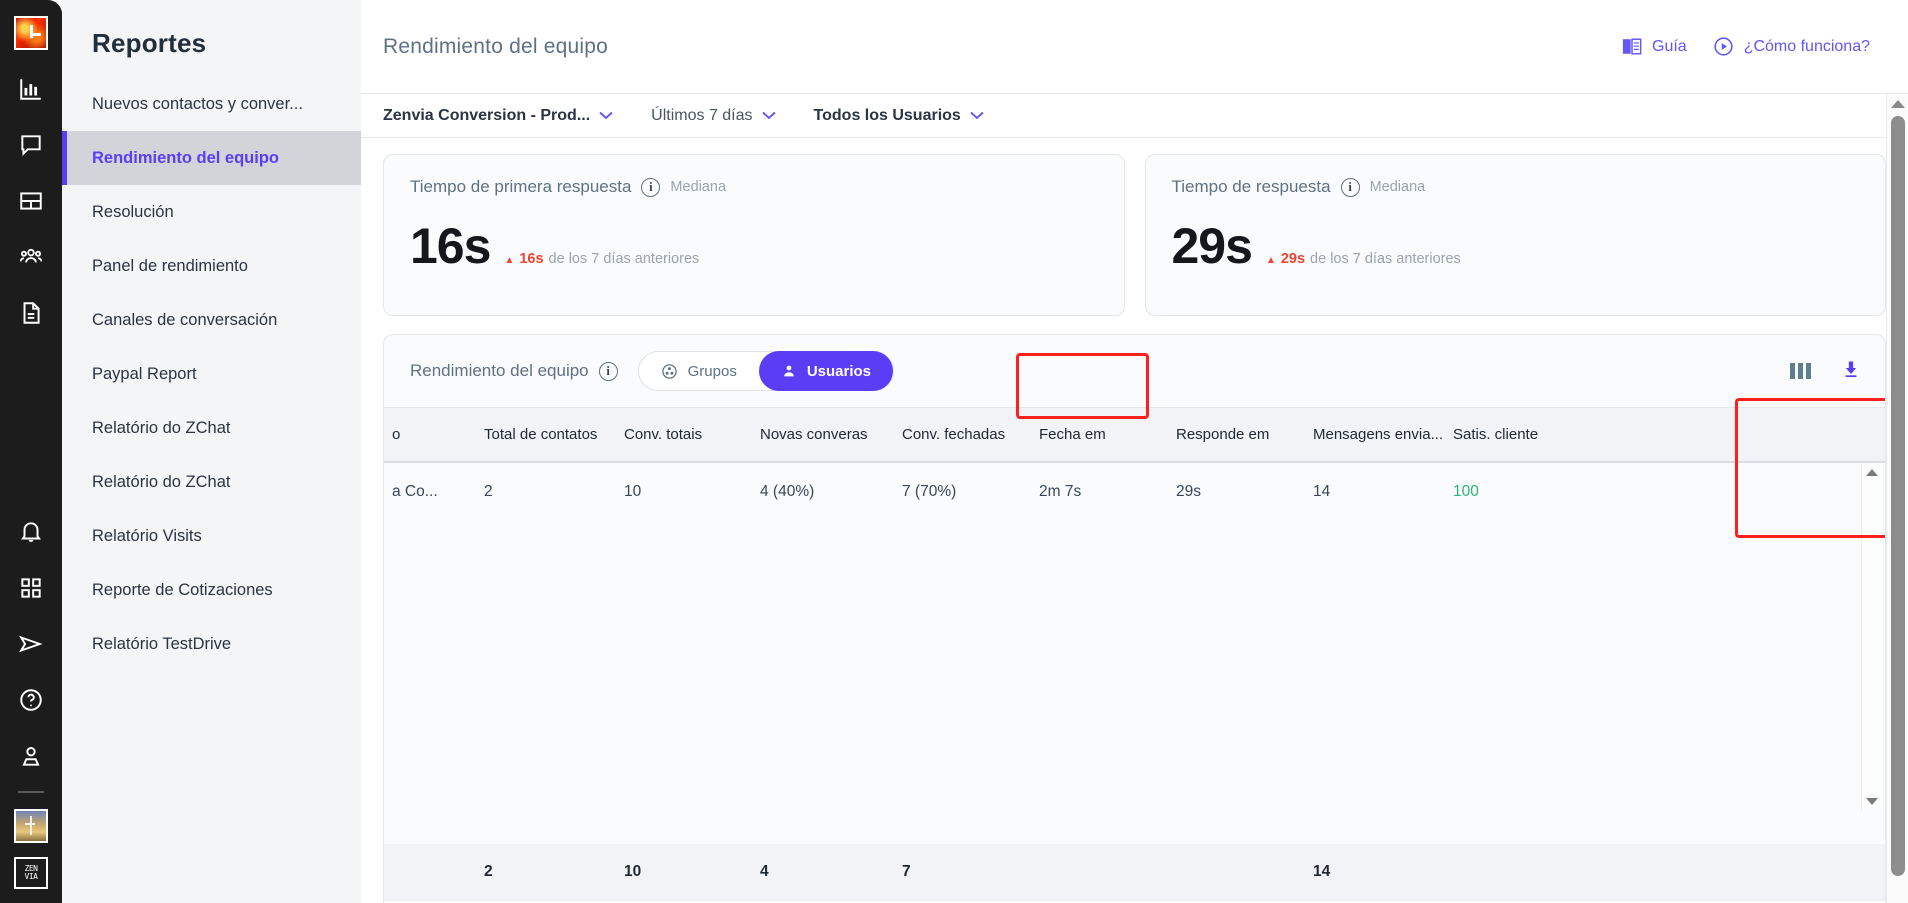  What do you see at coordinates (1669, 46) in the screenshot?
I see `guide-link-label: Guía` at bounding box center [1669, 46].